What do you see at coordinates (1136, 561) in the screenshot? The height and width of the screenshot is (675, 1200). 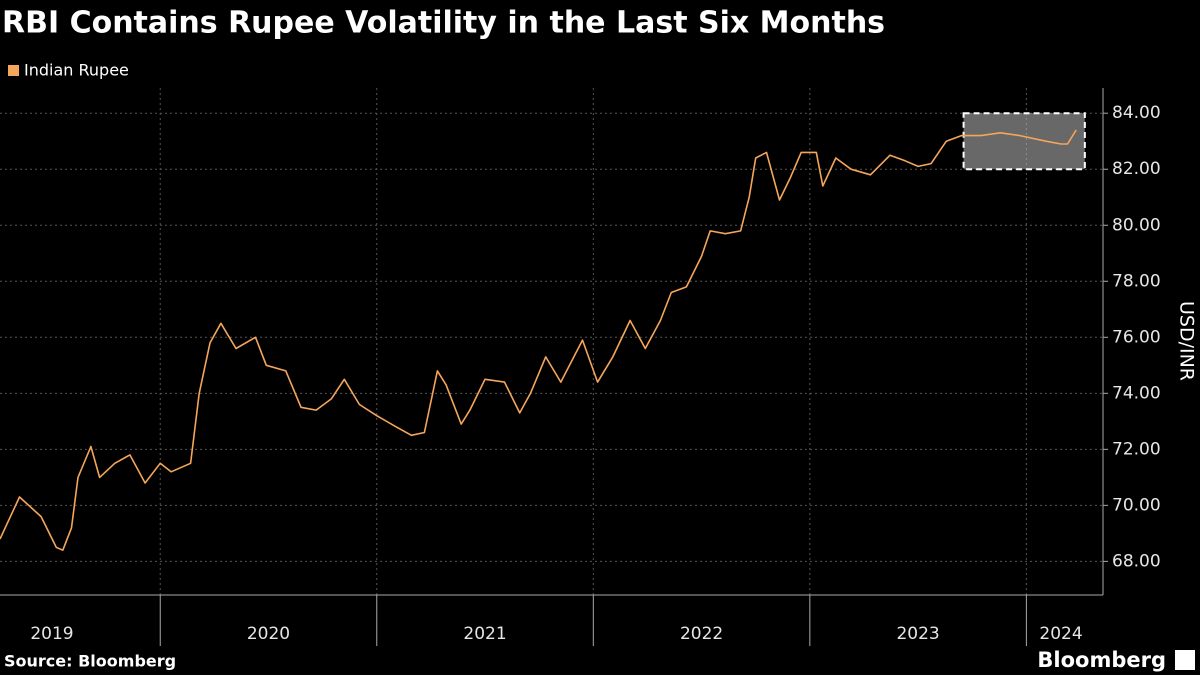 I see `y-tick-label: 68.00` at bounding box center [1136, 561].